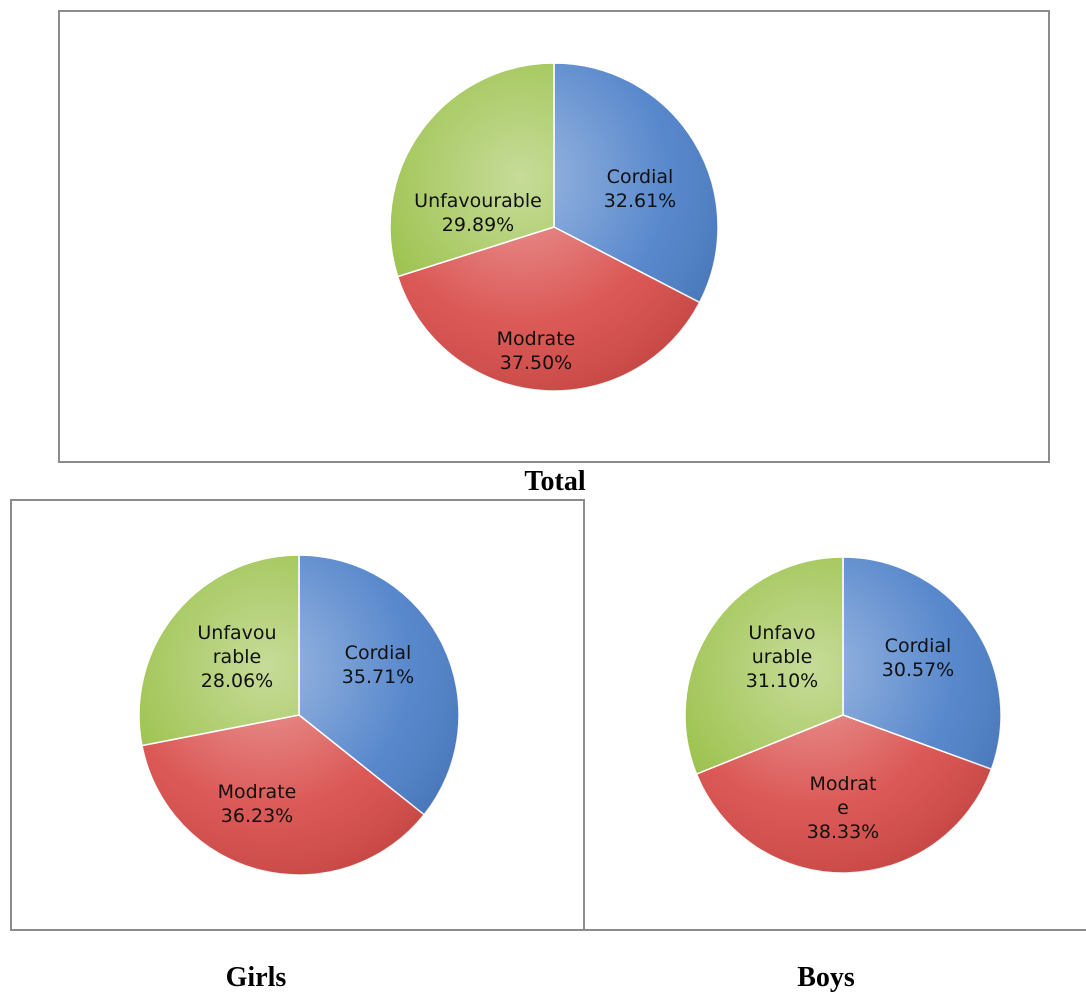  Describe the element at coordinates (555, 481) in the screenshot. I see `total-chart-title: Total` at that location.